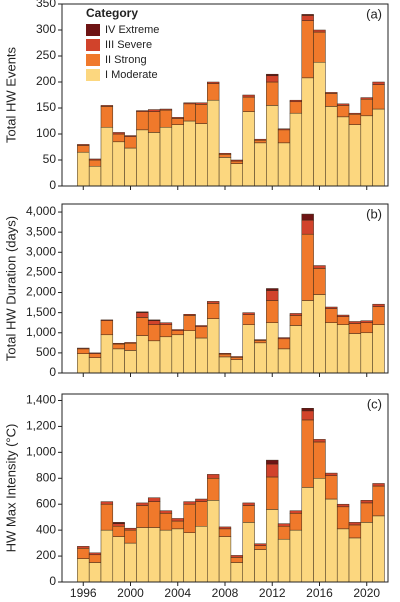  I want to click on y-tick-label: 350, so click(46, 5).